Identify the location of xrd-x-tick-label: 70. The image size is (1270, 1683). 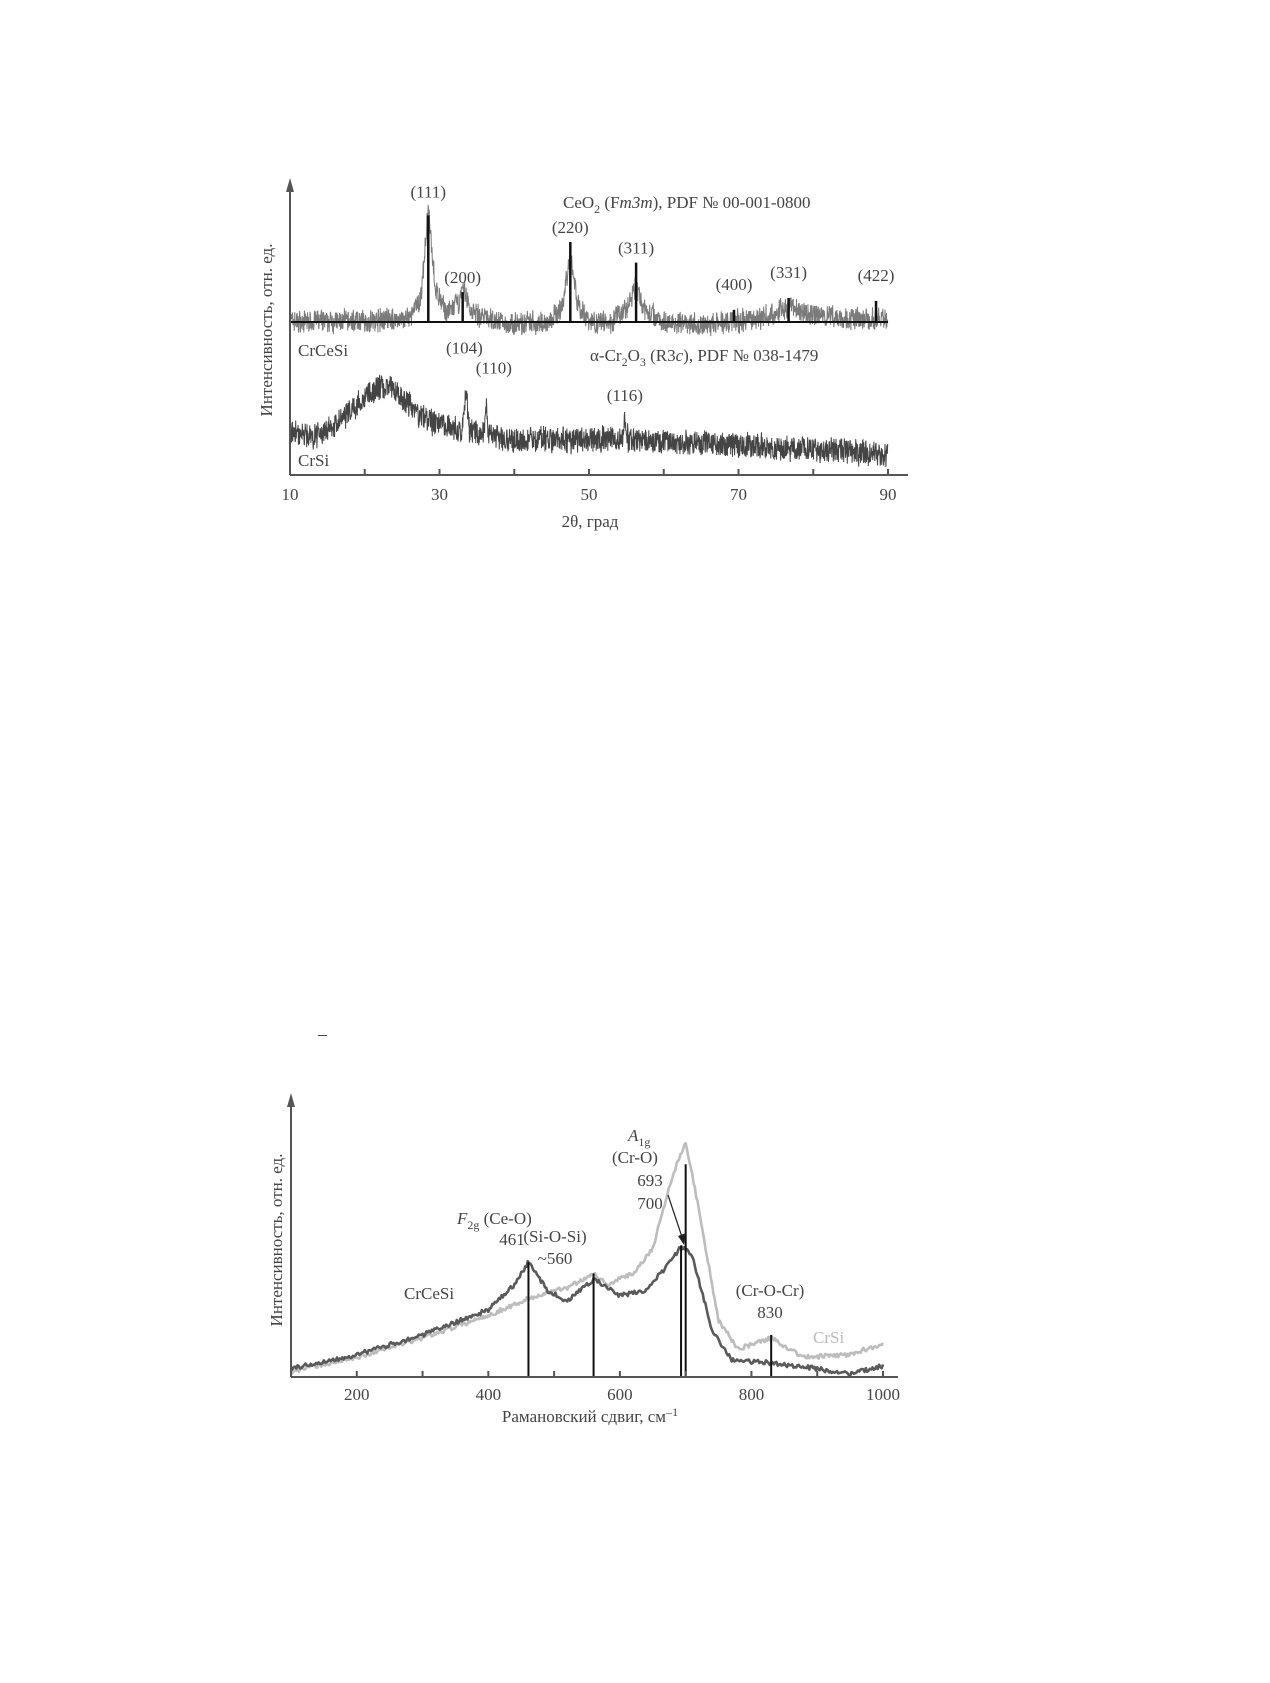
(738, 494).